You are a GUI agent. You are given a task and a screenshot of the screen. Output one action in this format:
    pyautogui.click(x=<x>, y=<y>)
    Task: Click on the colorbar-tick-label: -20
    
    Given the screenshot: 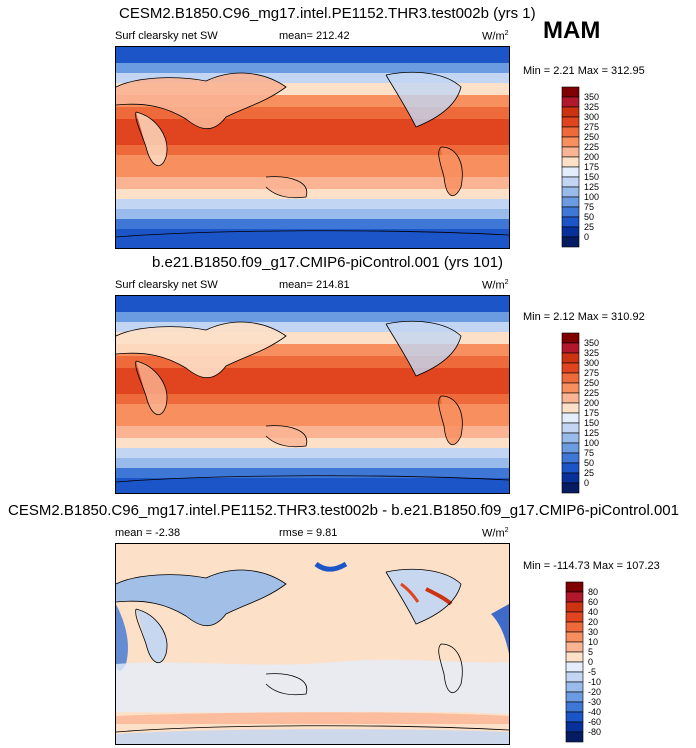 What is the action you would take?
    pyautogui.click(x=594, y=692)
    